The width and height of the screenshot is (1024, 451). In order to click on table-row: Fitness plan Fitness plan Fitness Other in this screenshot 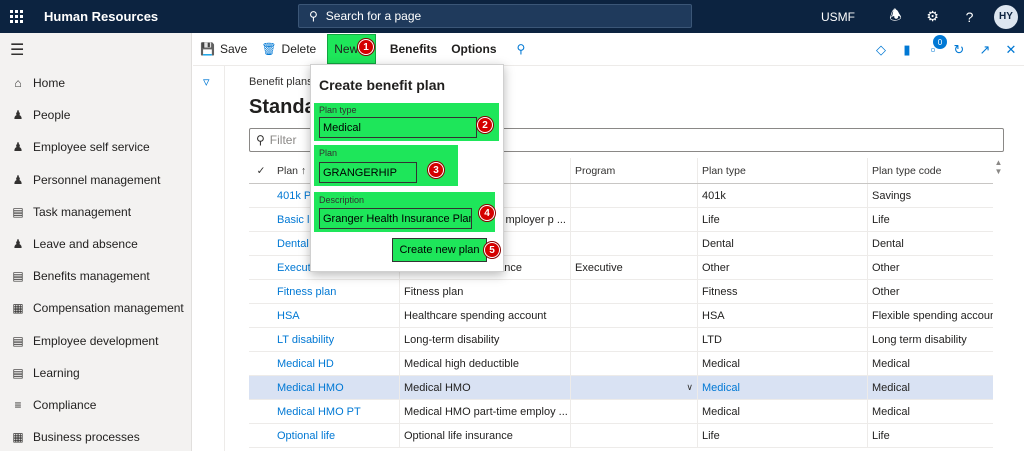, I will do `click(621, 292)`.